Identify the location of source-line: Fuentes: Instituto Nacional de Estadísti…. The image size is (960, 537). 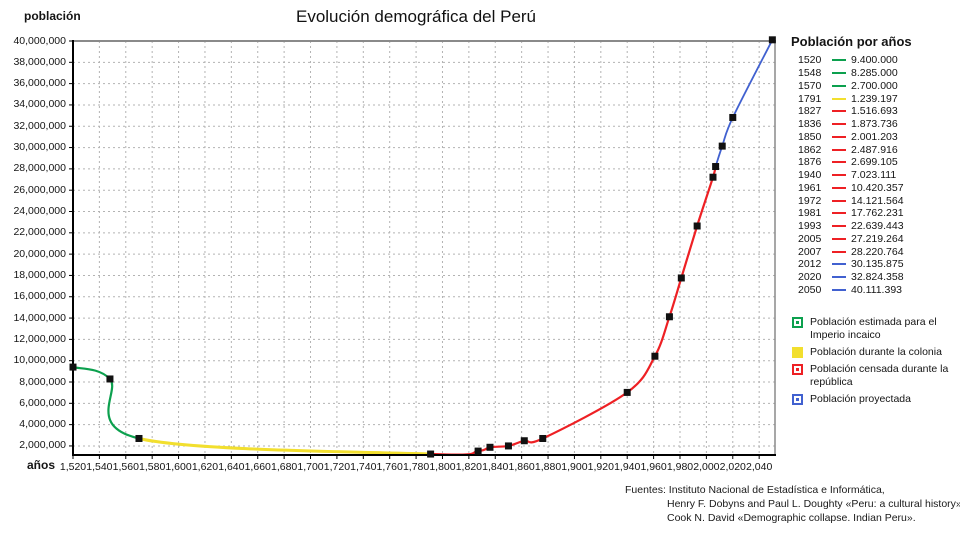
(755, 490).